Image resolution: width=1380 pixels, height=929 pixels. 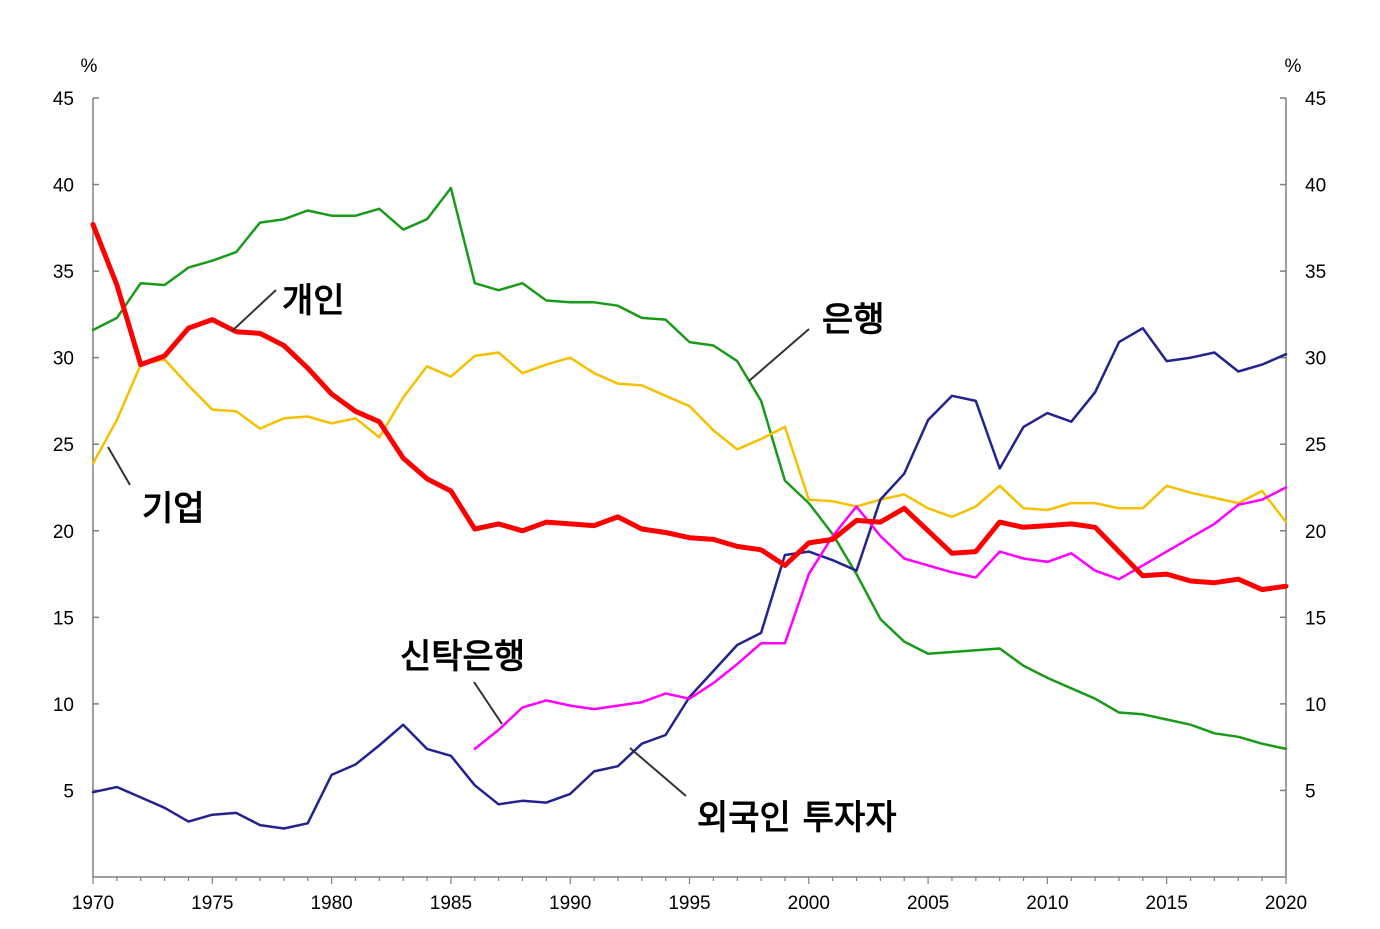 I want to click on leader-individual, so click(x=254, y=310).